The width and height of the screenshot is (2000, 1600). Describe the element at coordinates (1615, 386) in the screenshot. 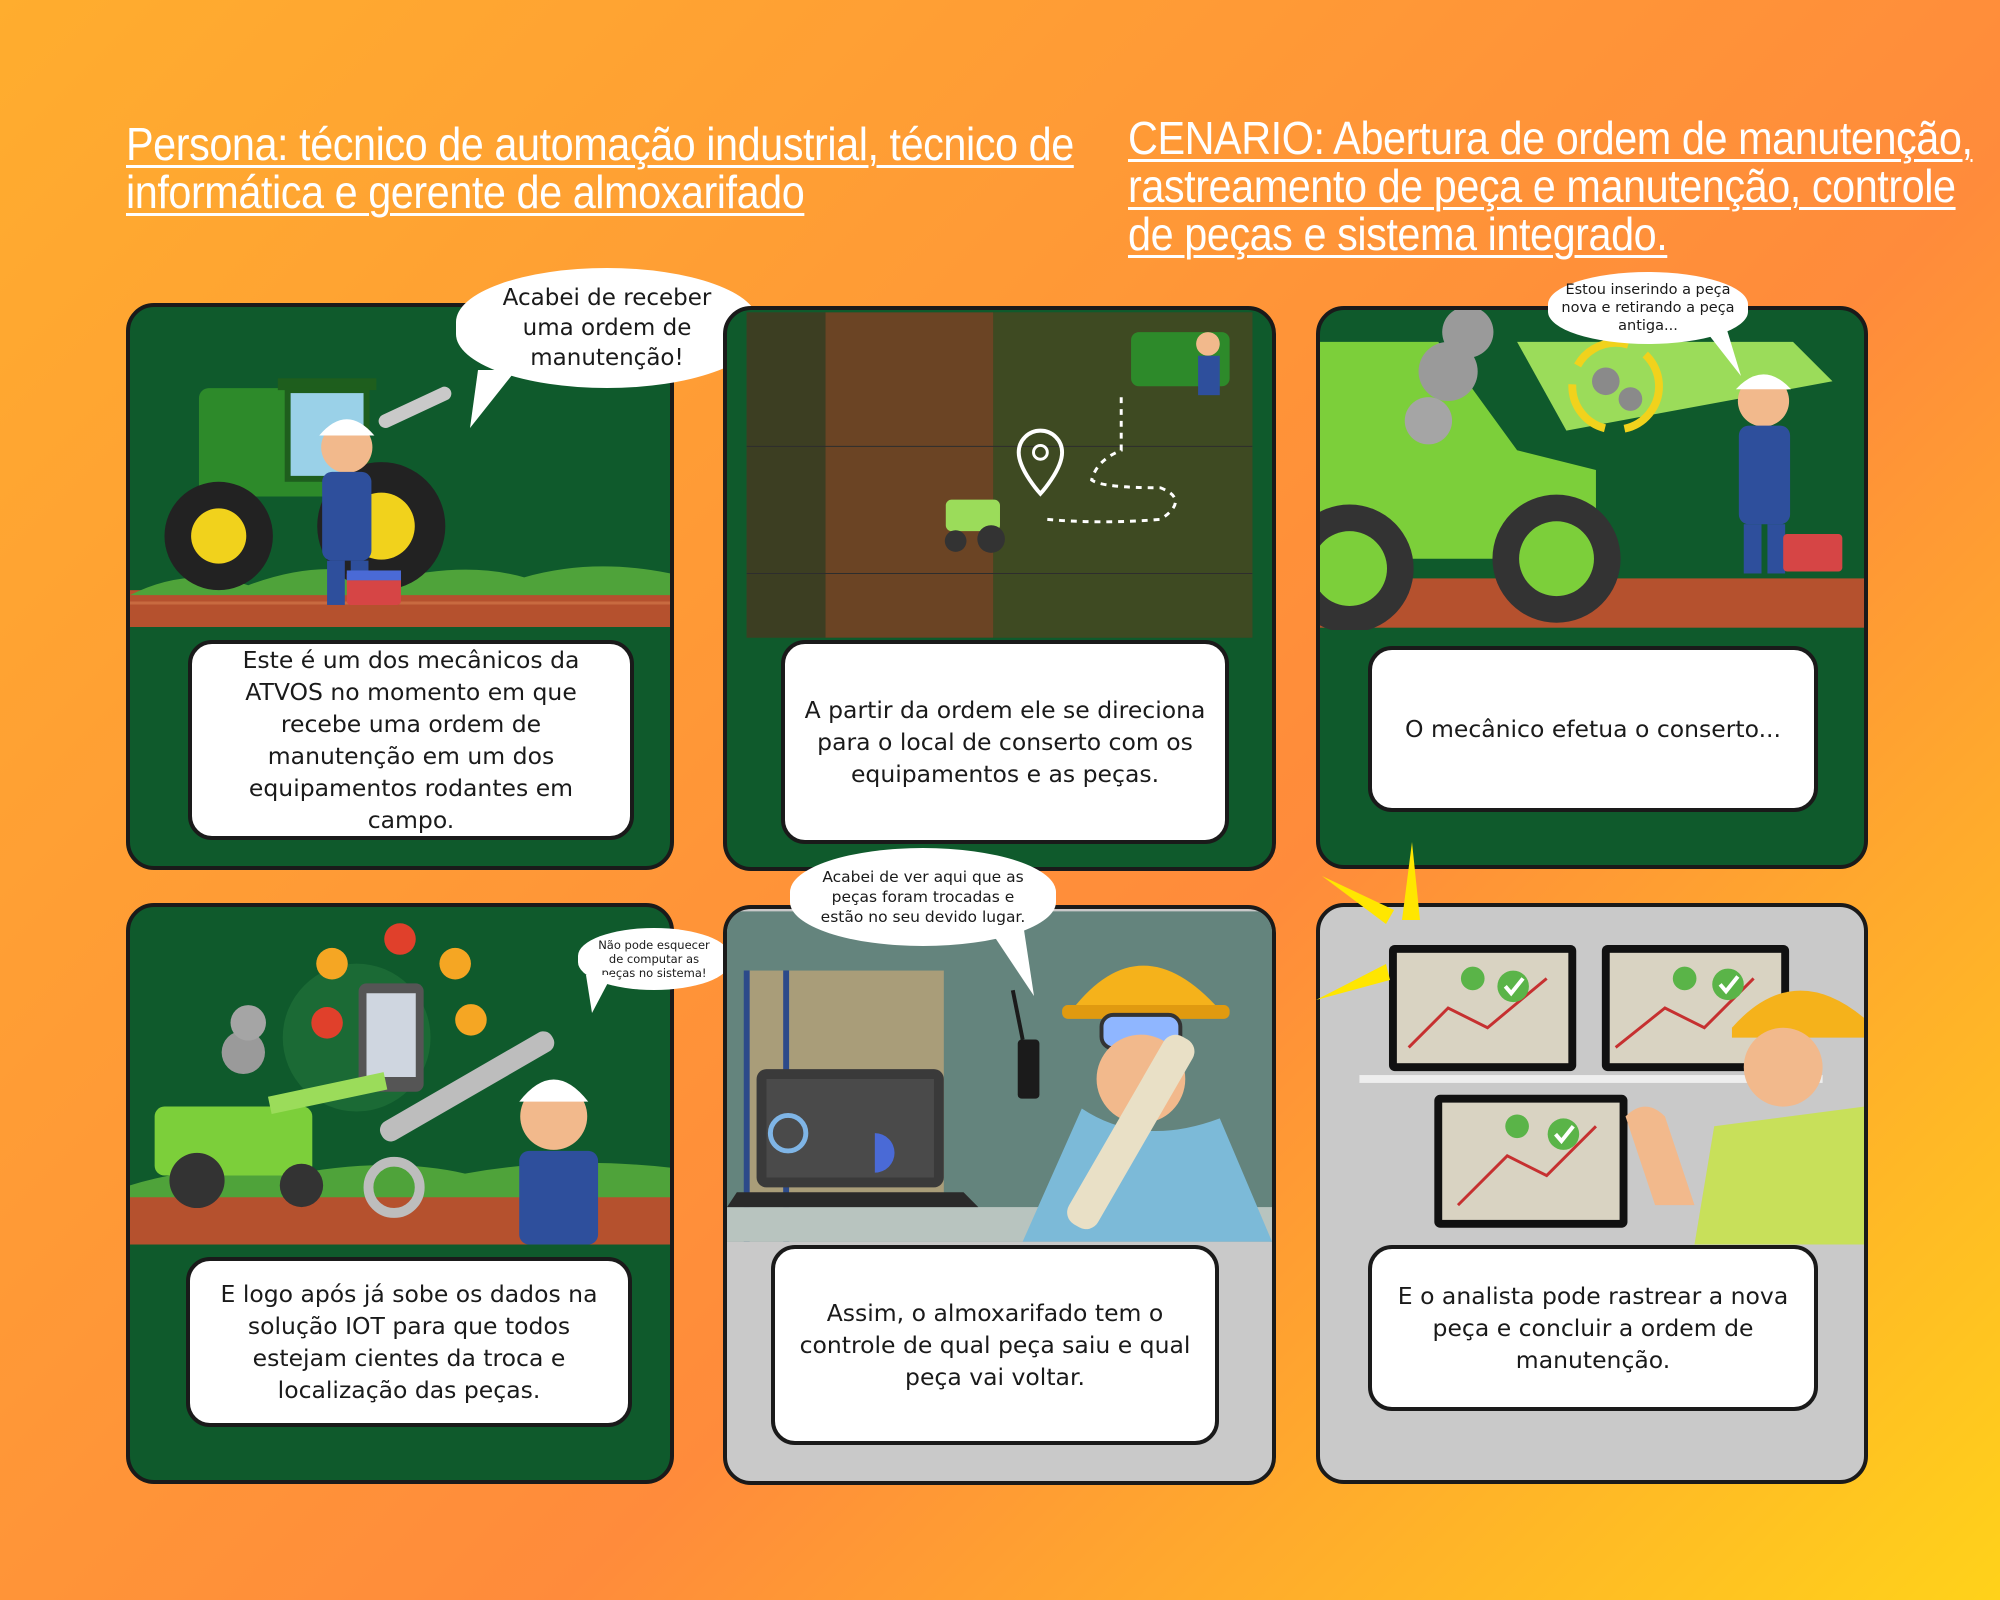

I see `gear-icon` at that location.